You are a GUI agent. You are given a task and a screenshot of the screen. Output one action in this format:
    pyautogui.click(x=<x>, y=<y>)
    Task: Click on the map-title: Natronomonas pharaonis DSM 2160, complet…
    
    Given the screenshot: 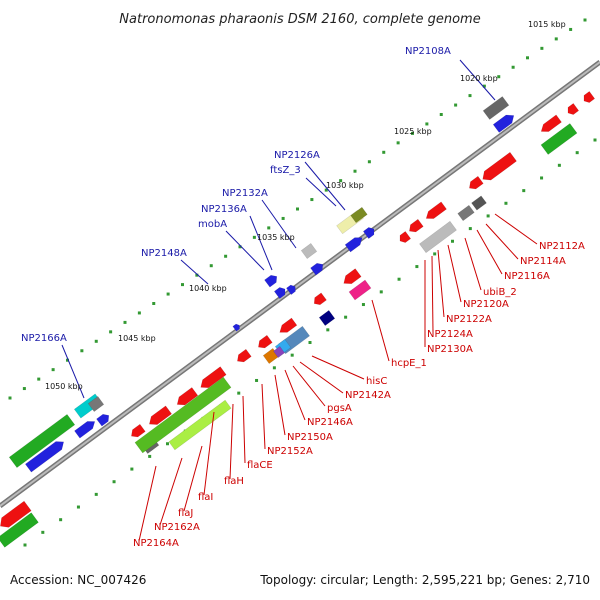 What is the action you would take?
    pyautogui.click(x=299, y=19)
    